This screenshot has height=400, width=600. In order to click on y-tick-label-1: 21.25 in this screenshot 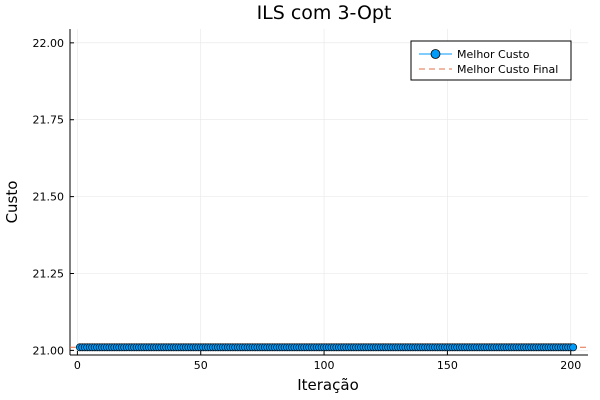, I will do `click(49, 274)`.